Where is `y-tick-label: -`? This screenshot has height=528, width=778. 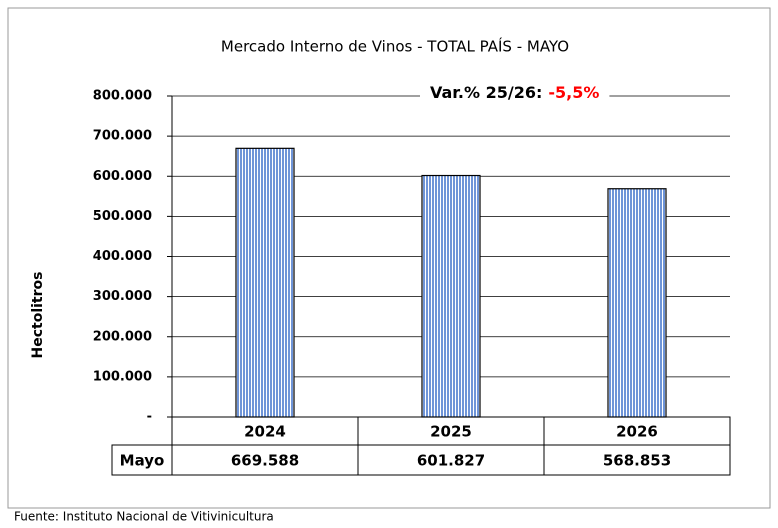 y-tick-label: - is located at coordinates (149, 417).